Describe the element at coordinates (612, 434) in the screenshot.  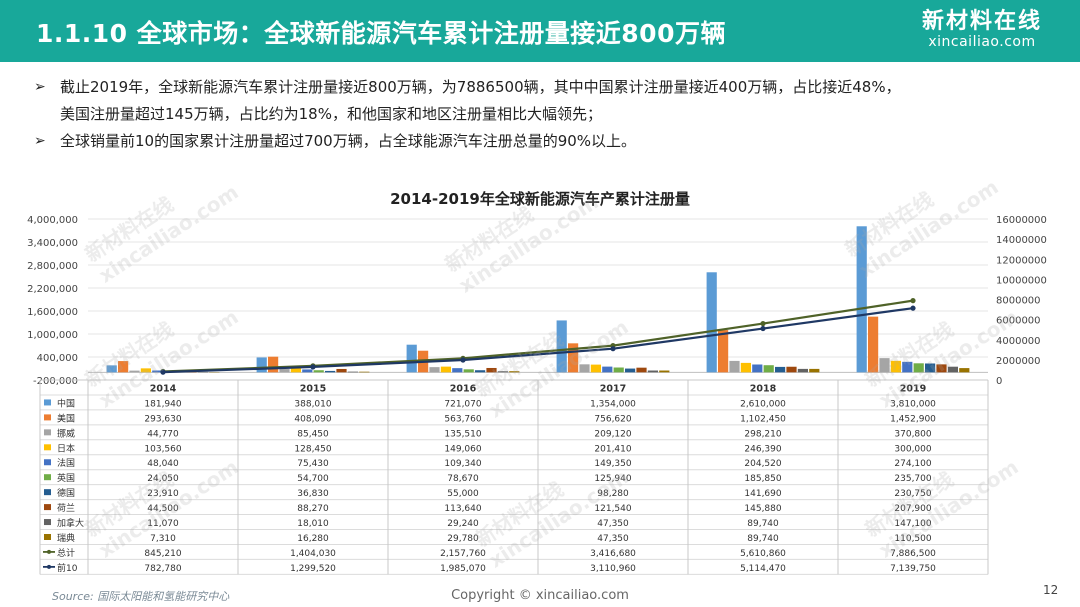
I see `data-label: 209,120` at that location.